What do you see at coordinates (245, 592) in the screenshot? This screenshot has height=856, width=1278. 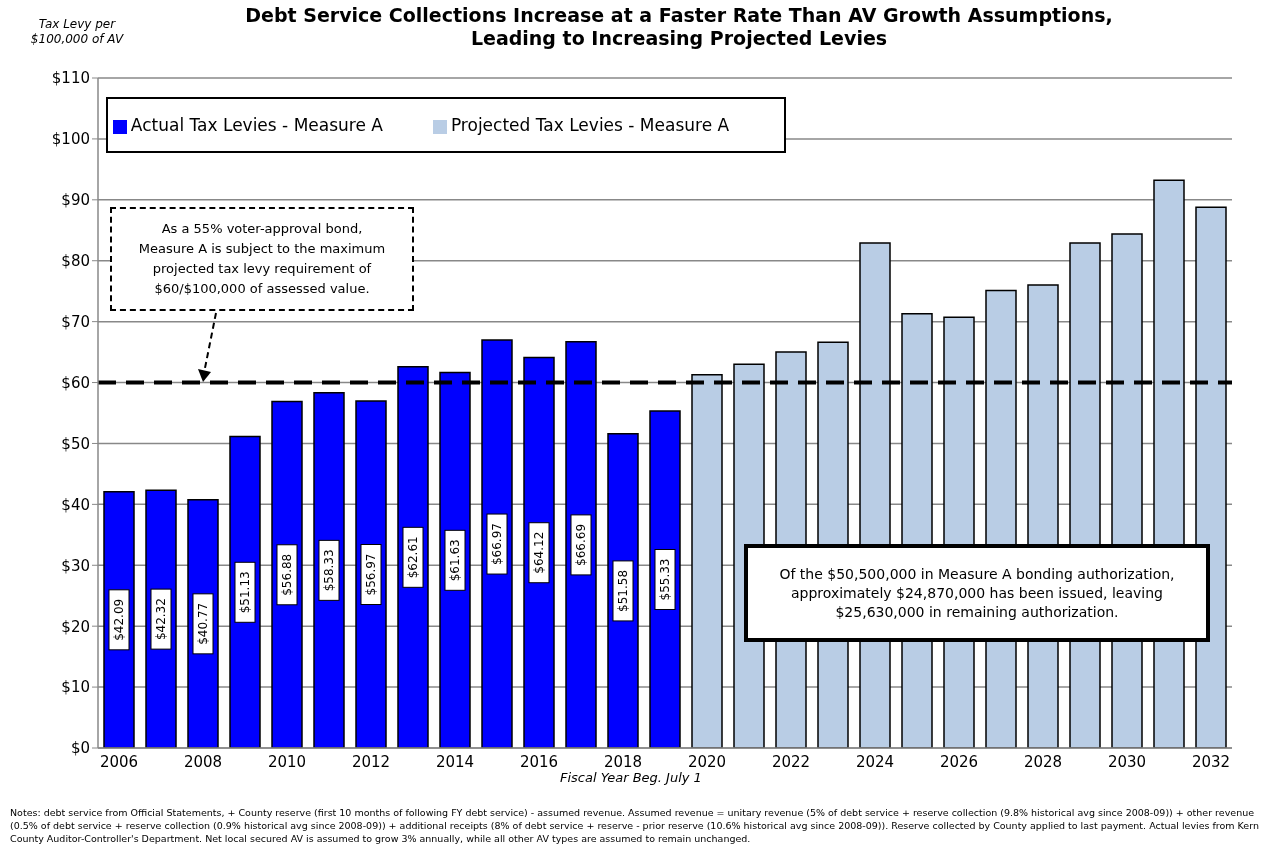 I see `data-label: $51.13` at bounding box center [245, 592].